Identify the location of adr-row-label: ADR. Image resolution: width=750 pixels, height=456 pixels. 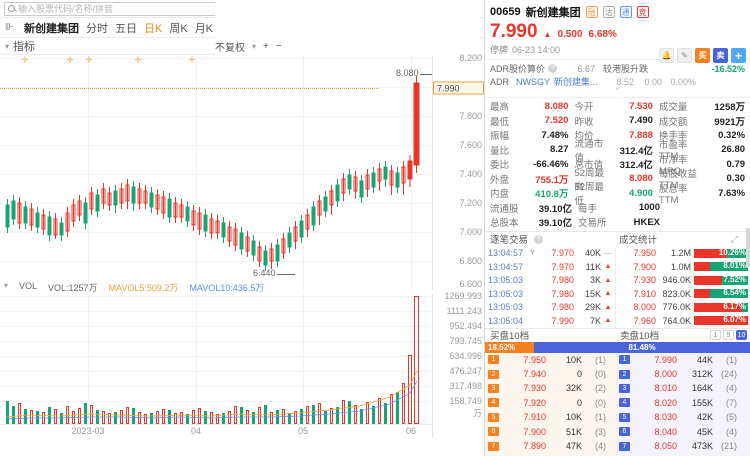
(500, 81).